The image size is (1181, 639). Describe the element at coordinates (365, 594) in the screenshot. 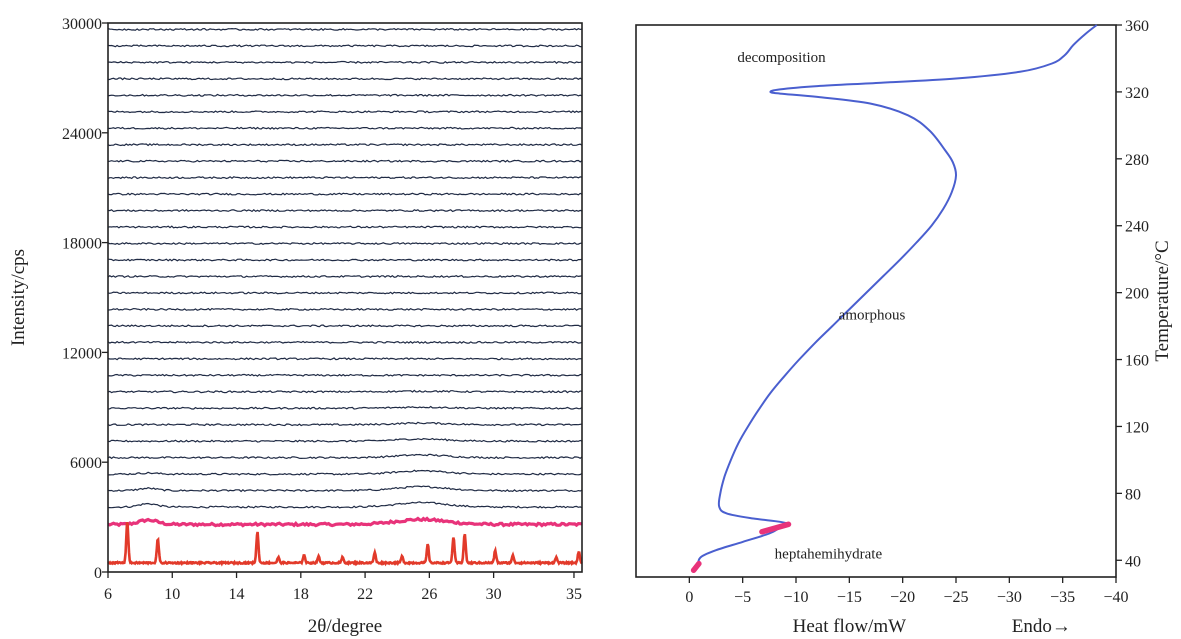

I see `xrd-x-tick-label: 22` at that location.